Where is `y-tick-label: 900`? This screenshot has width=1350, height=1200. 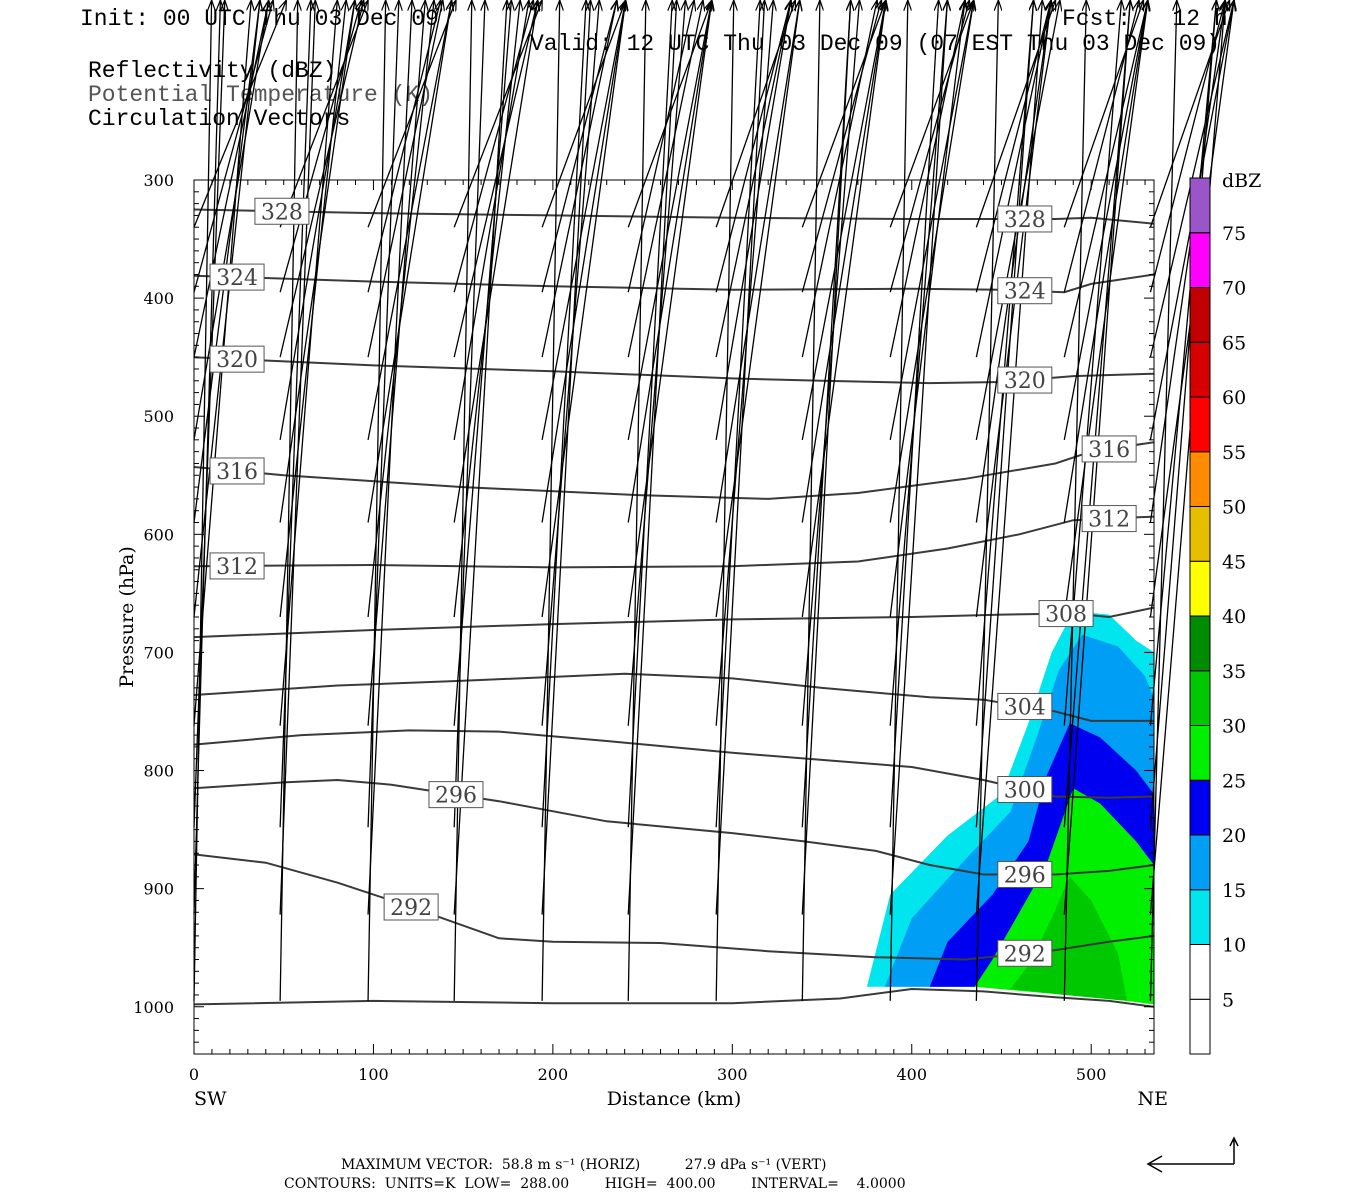
y-tick-label: 900 is located at coordinates (158, 889).